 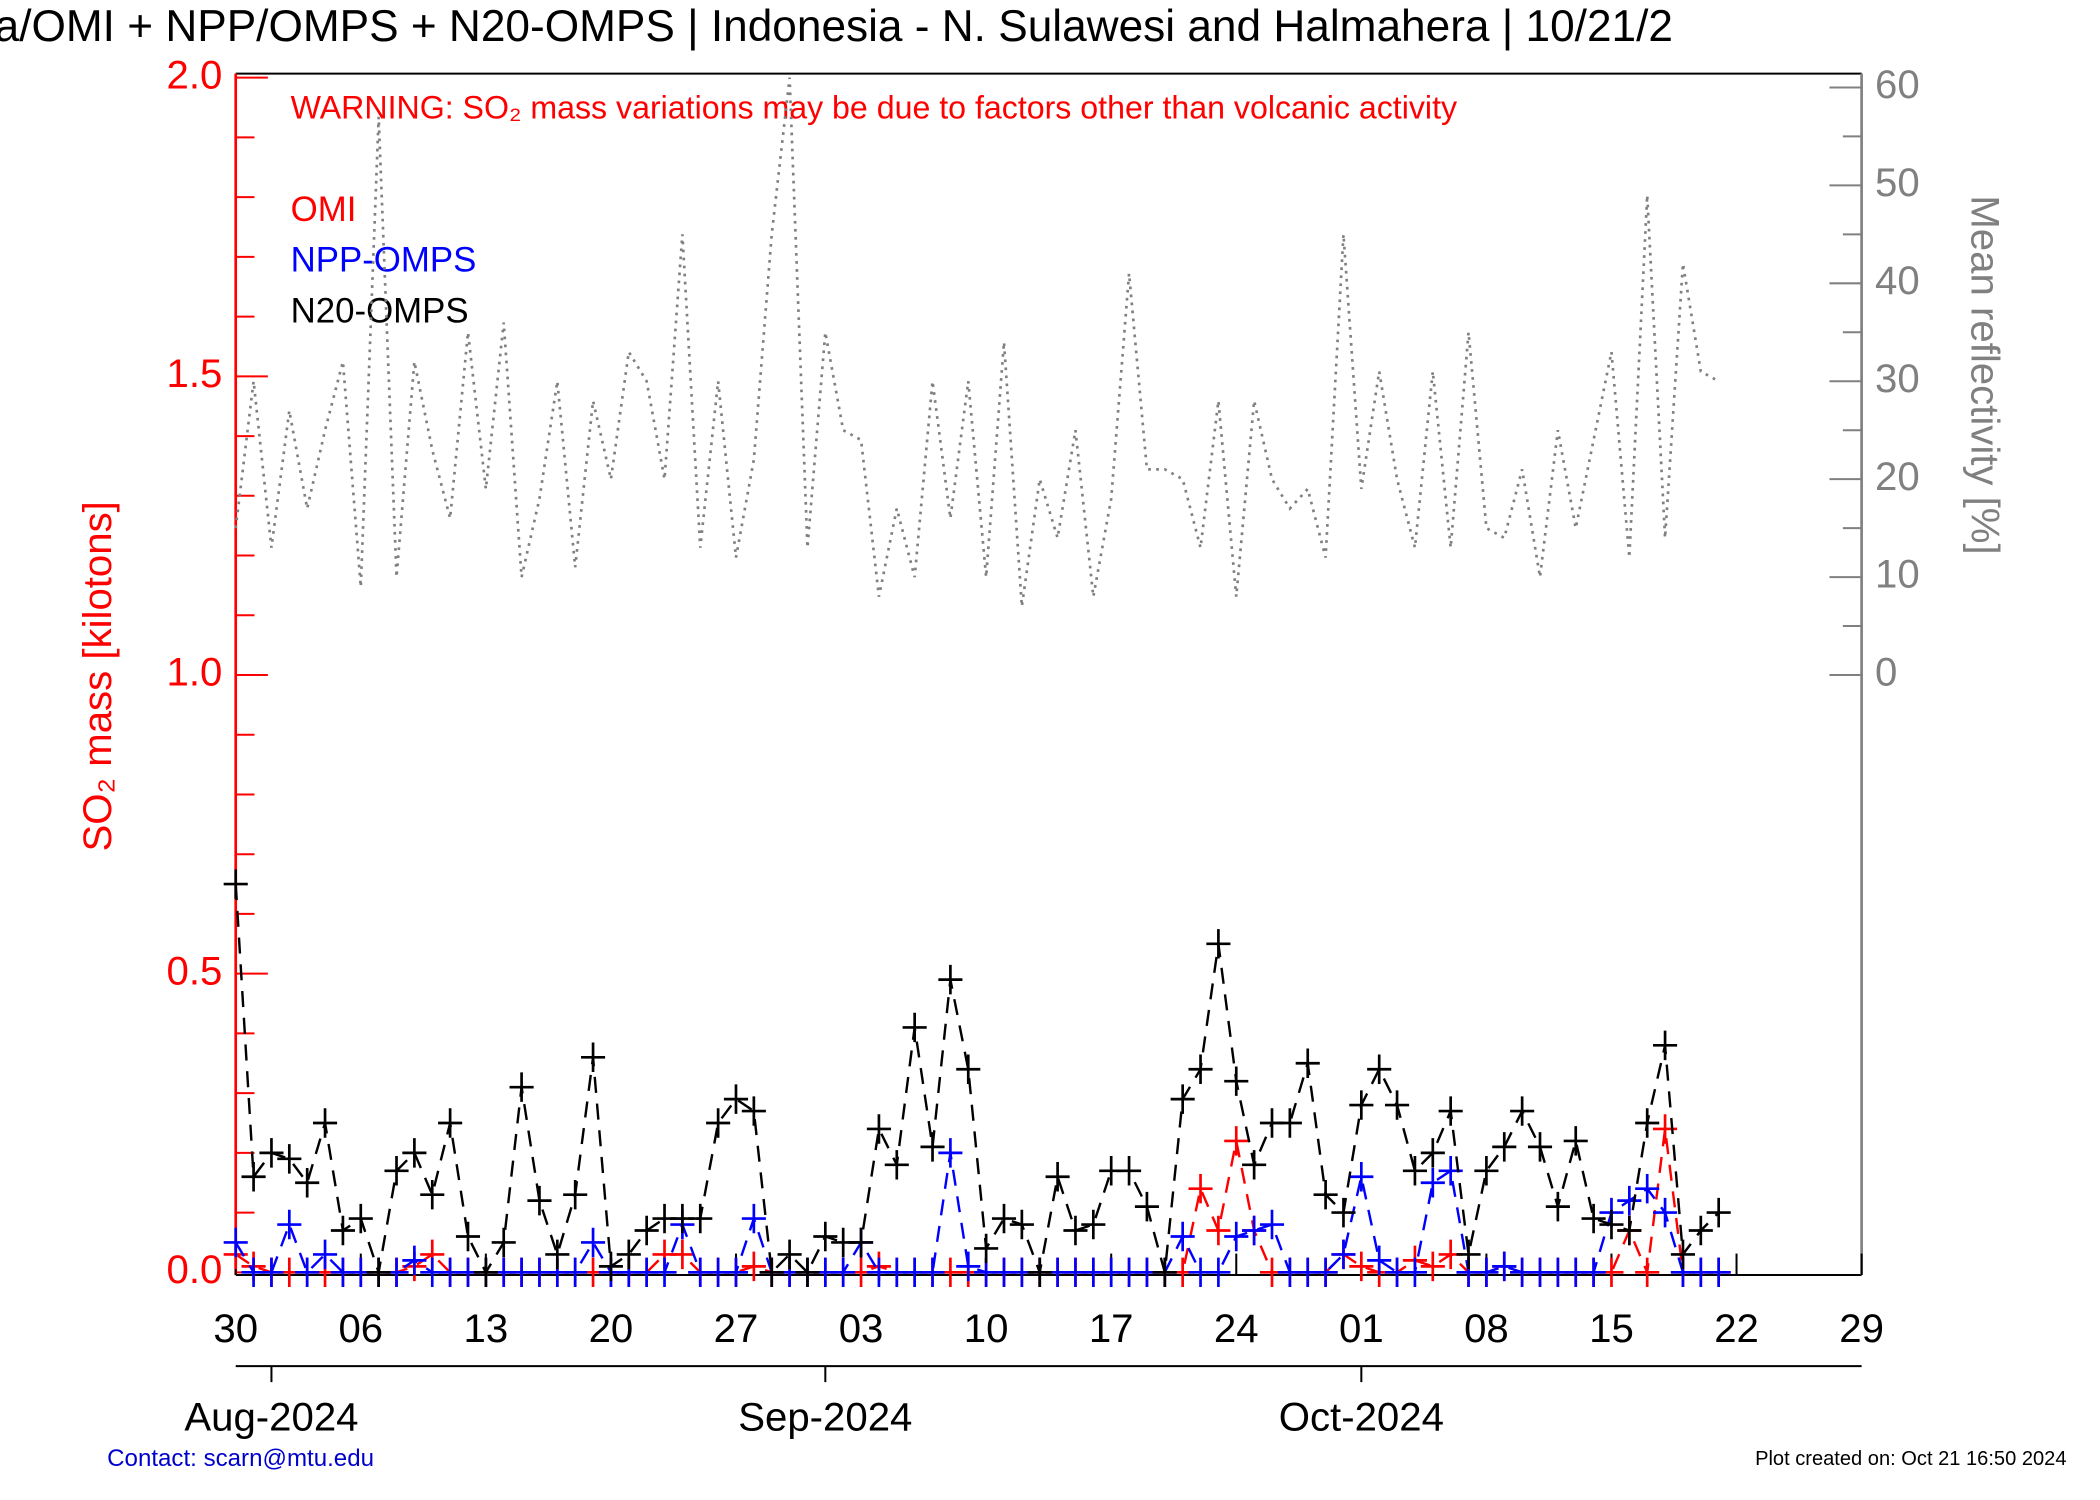 I want to click on y-axis-label: SO₂ mass [kilotons], so click(x=97, y=676).